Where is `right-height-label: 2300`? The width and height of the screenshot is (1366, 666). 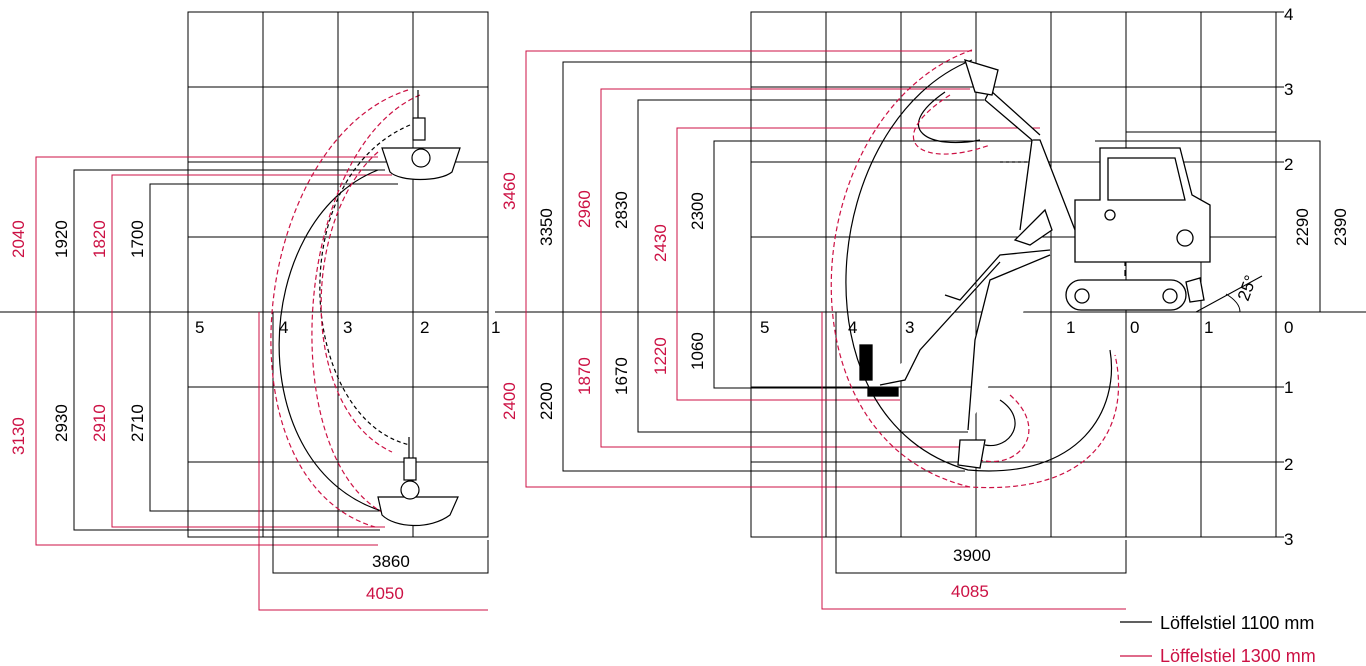
right-height-label: 2300 is located at coordinates (697, 211).